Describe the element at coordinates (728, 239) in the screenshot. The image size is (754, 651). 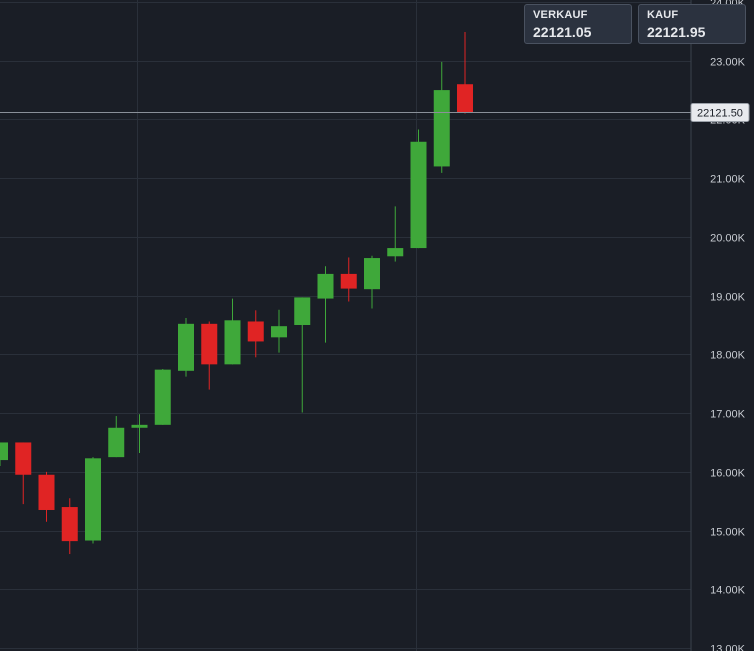
I see `y-tick-label: 20.00K` at that location.